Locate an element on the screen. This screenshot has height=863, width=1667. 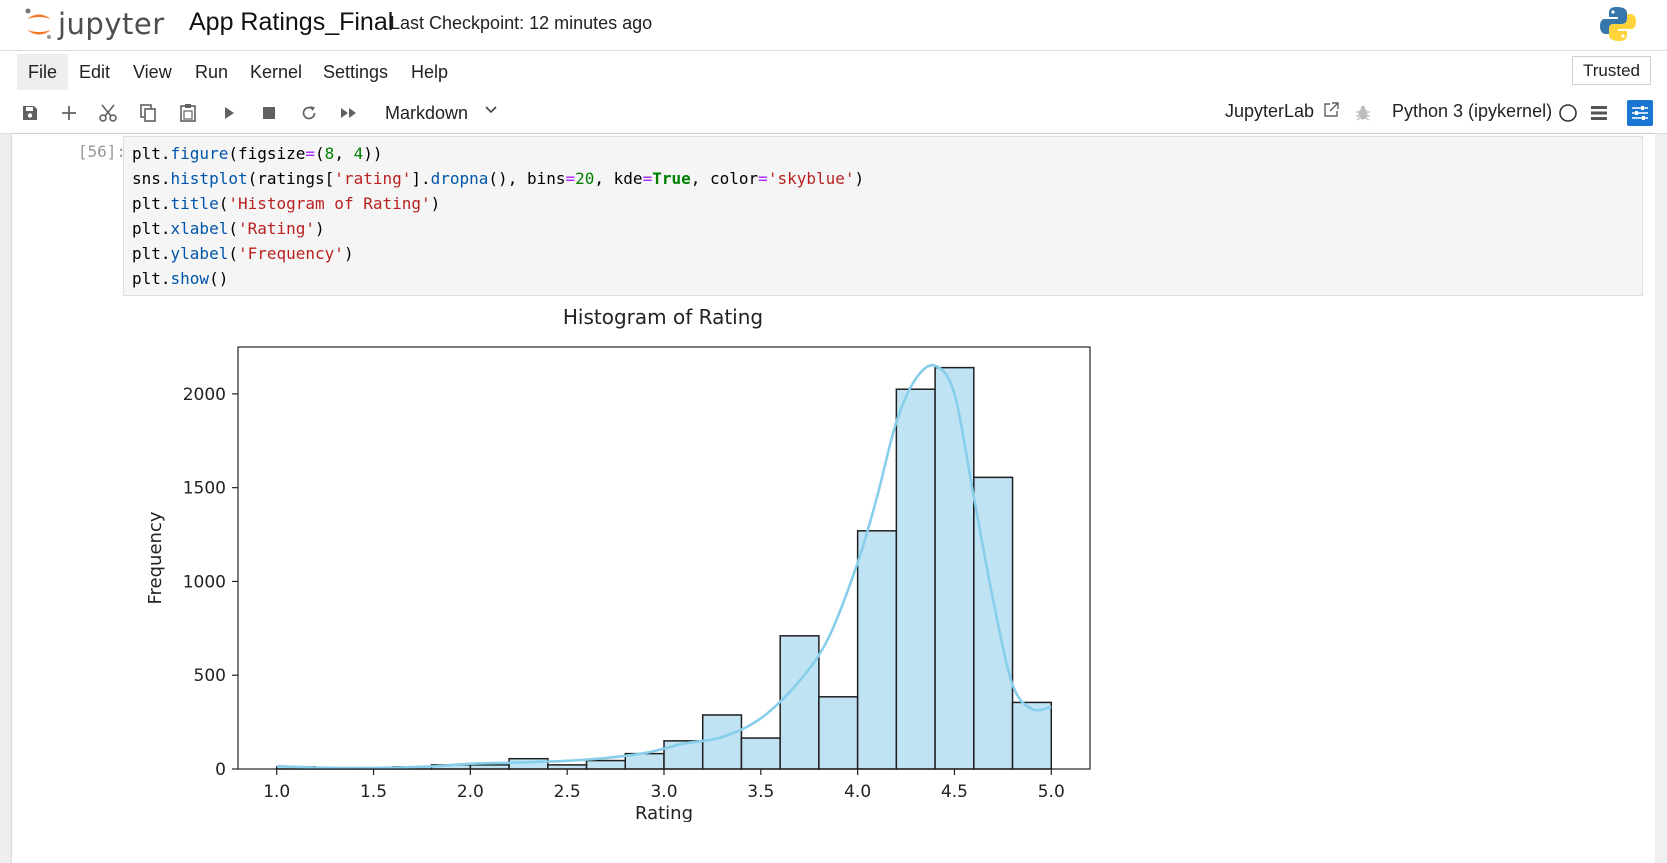
save-button is located at coordinates (30, 113).